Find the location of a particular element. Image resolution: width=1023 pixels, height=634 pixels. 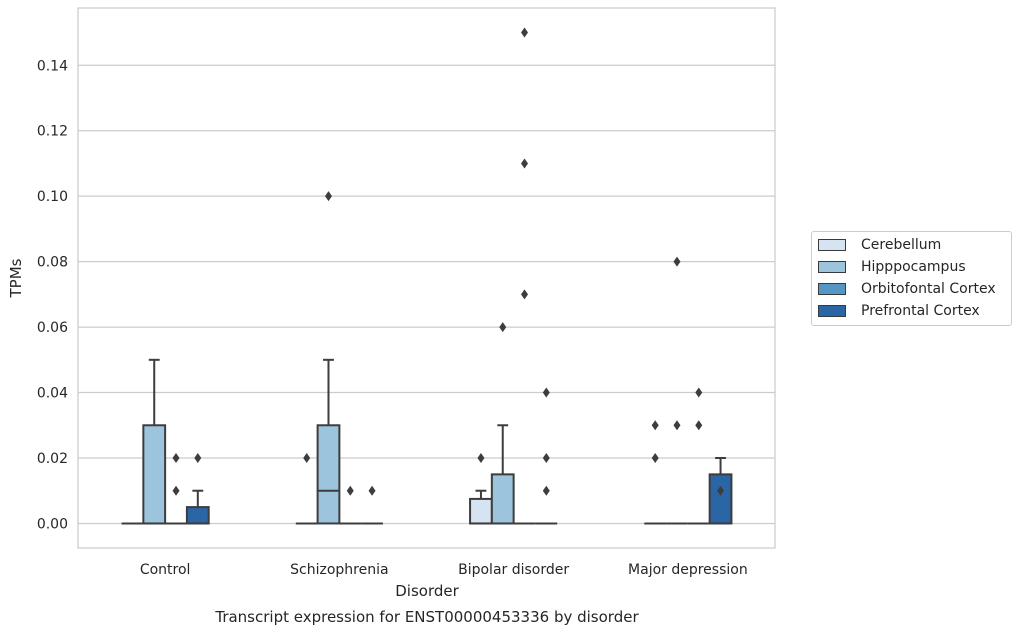

legend-label: Orbitofontal Cortex is located at coordinates (928, 289).